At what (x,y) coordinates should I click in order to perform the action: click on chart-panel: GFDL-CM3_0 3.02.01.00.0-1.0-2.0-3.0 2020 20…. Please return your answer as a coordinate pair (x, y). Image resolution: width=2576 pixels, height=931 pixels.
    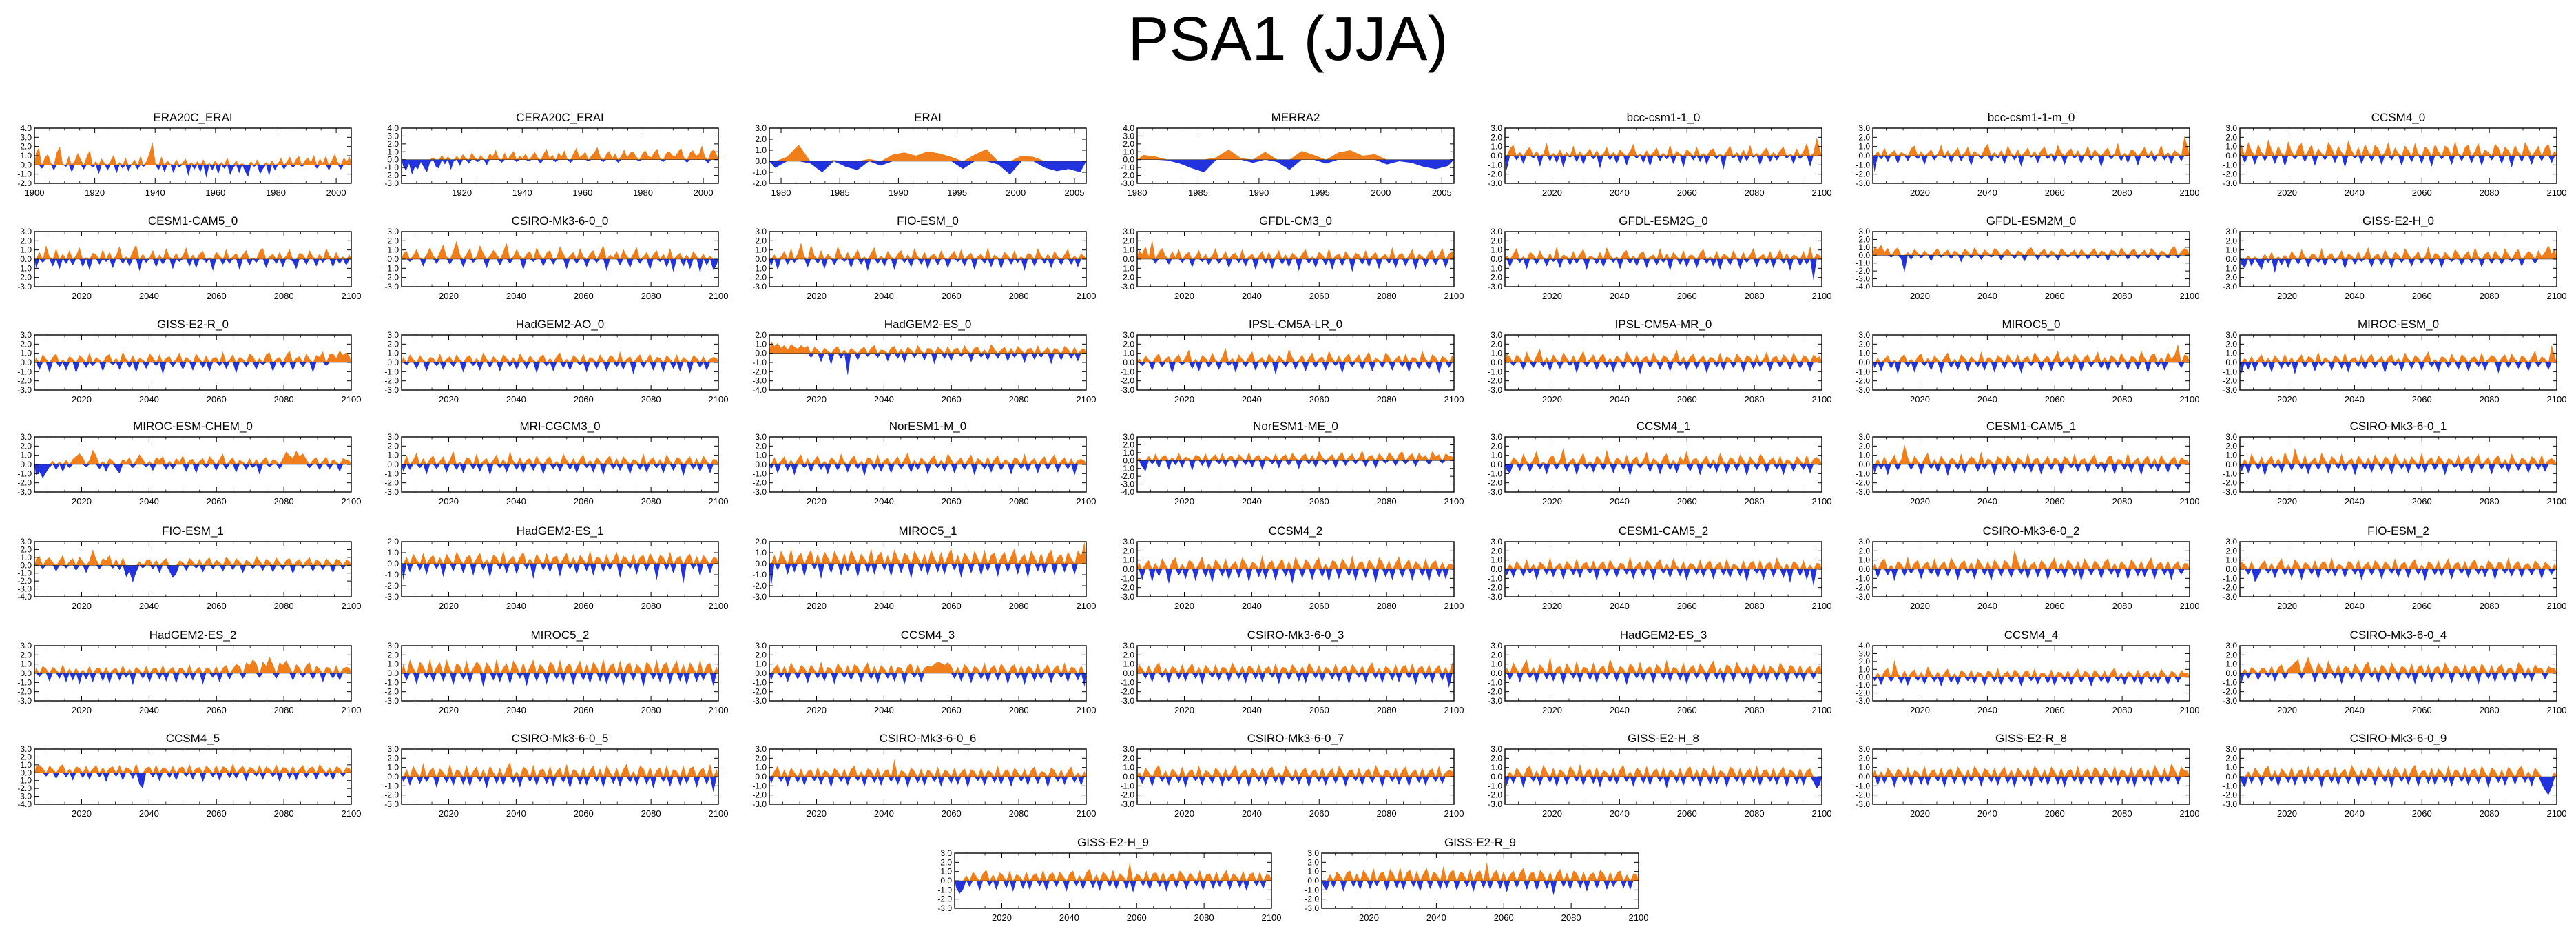
    Looking at the image, I should click on (1292, 257).